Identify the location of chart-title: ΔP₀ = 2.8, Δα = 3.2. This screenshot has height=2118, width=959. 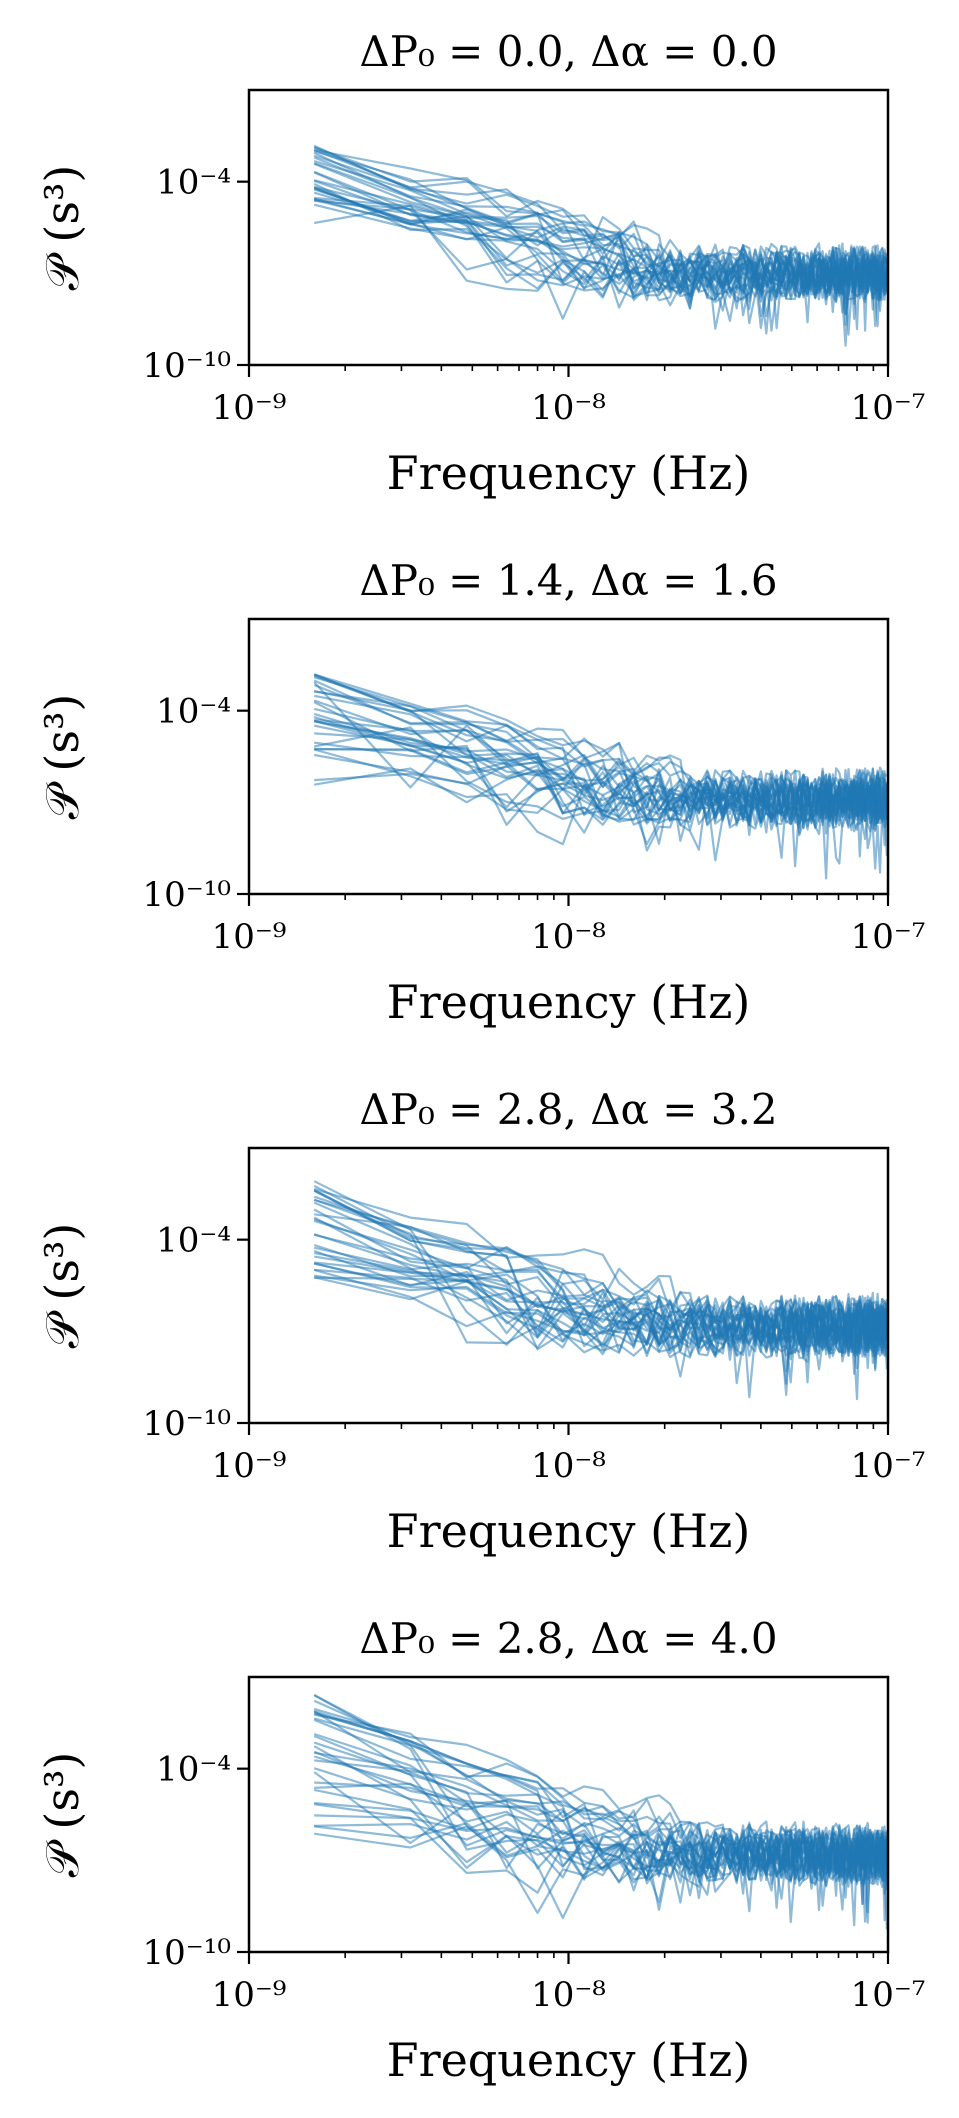
(568, 1109).